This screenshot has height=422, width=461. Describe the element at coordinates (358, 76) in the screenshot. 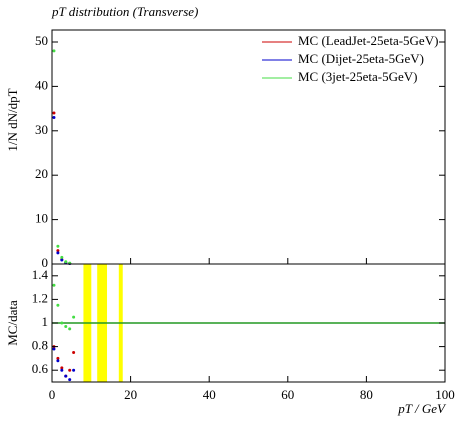

I see `legend-label: MC (3jet-25eta-5GeV)` at that location.